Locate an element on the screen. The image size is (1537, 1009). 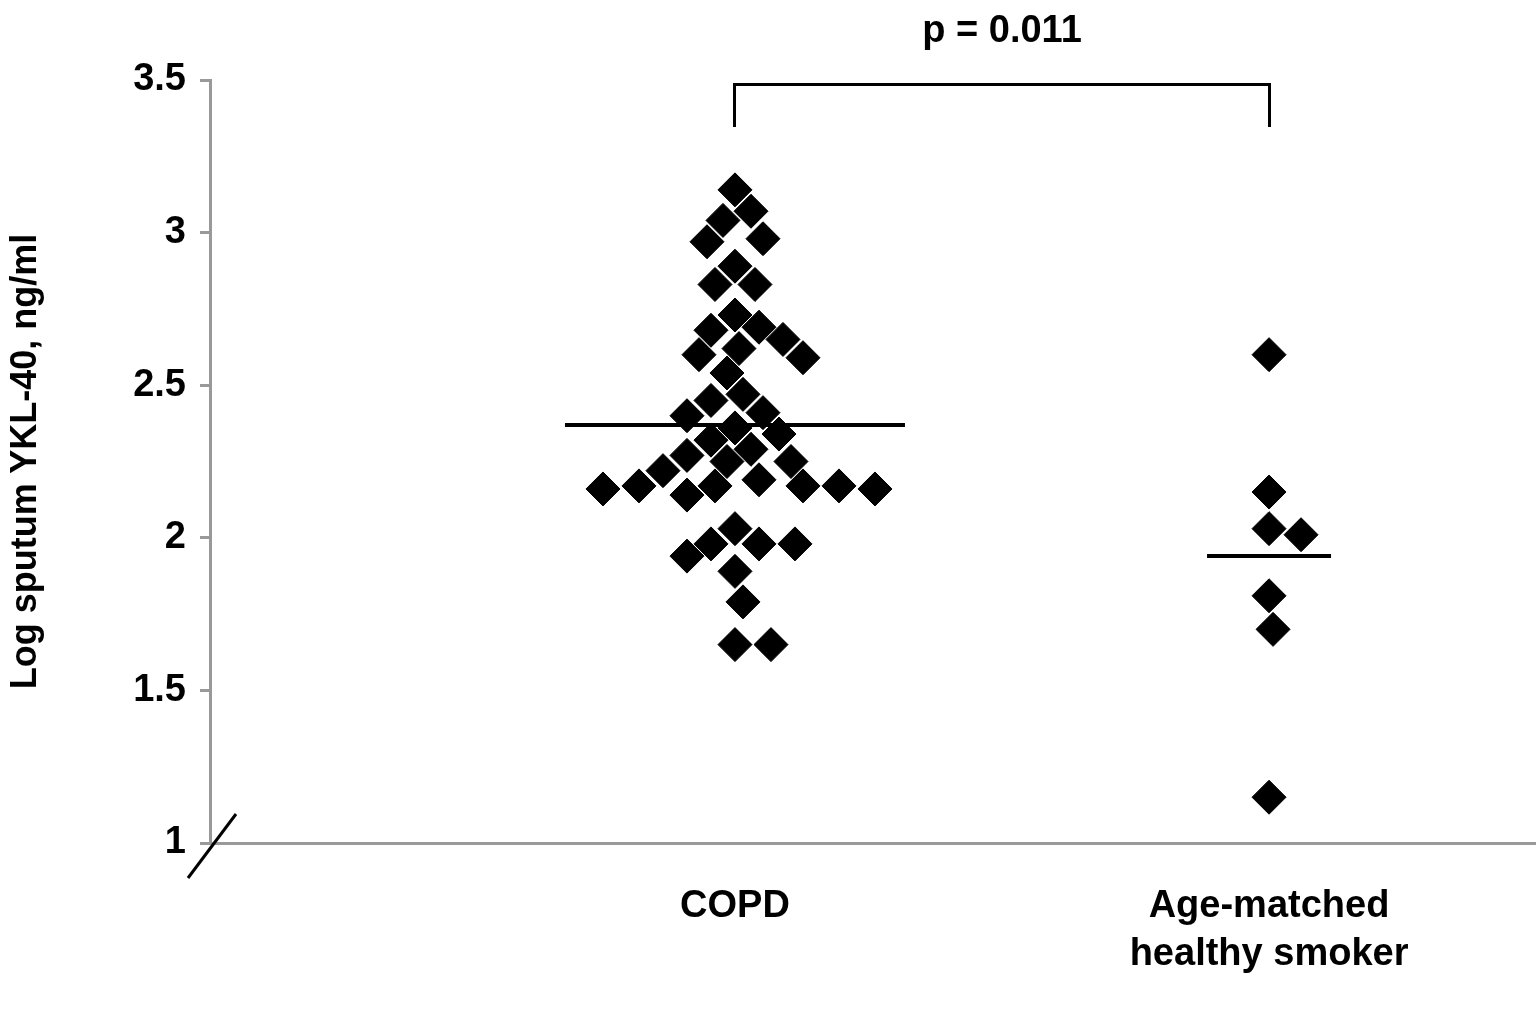
x-tick-label: COPD is located at coordinates (735, 904).